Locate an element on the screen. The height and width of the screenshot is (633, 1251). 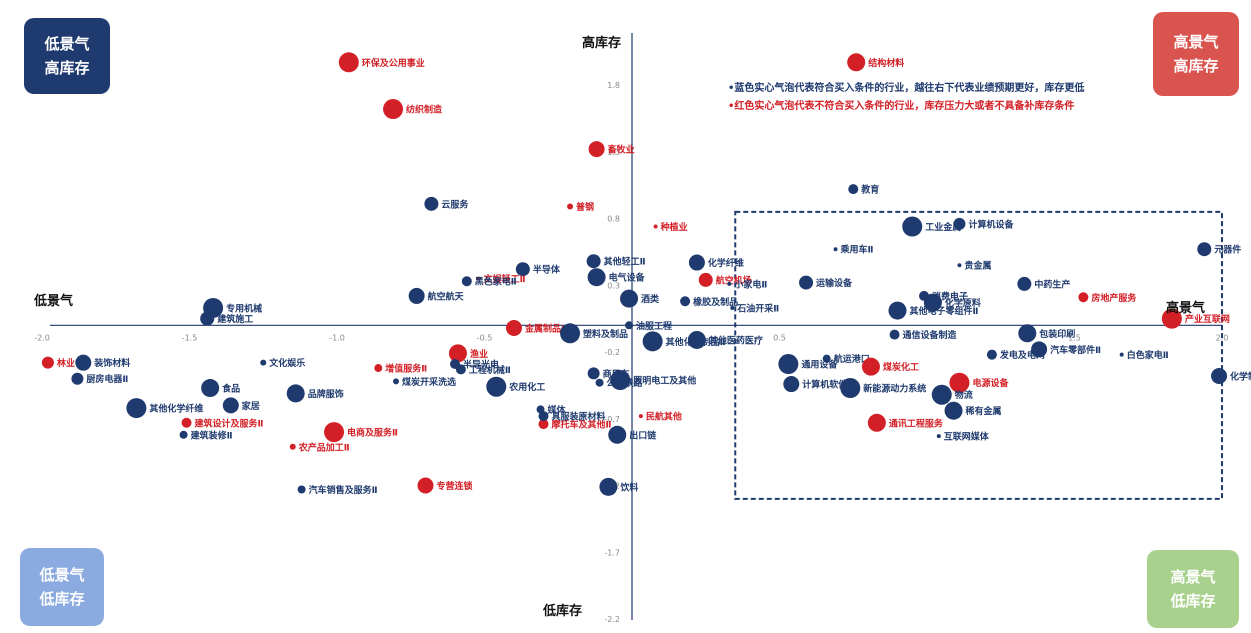
y-tick-label: -0.7 is located at coordinates (612, 419).